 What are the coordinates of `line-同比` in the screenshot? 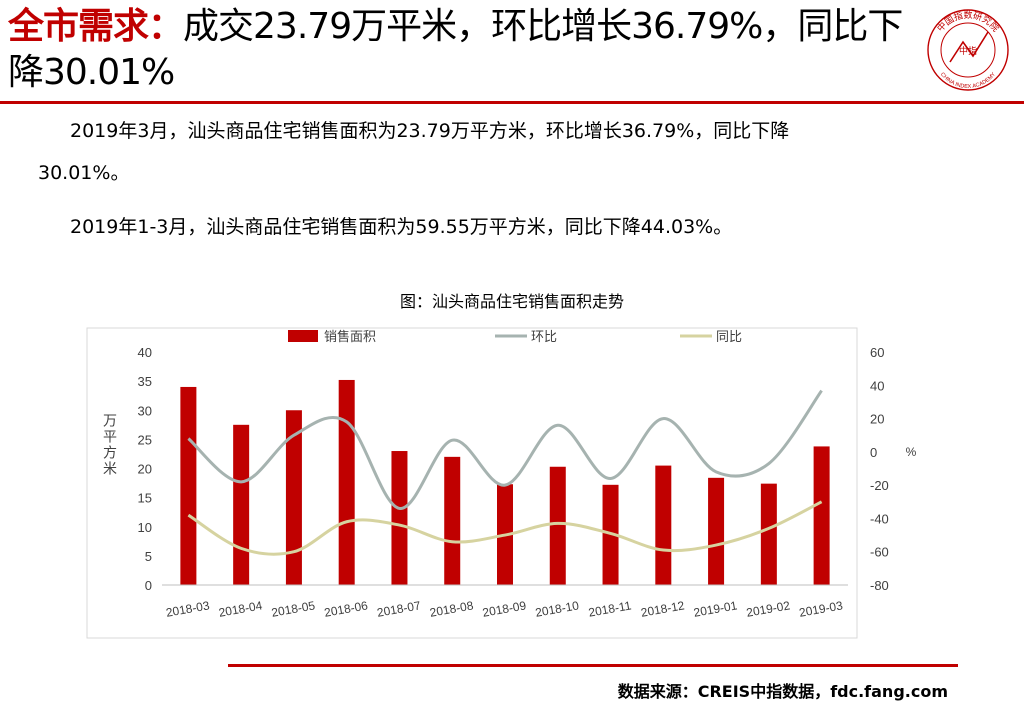 It's located at (505, 528).